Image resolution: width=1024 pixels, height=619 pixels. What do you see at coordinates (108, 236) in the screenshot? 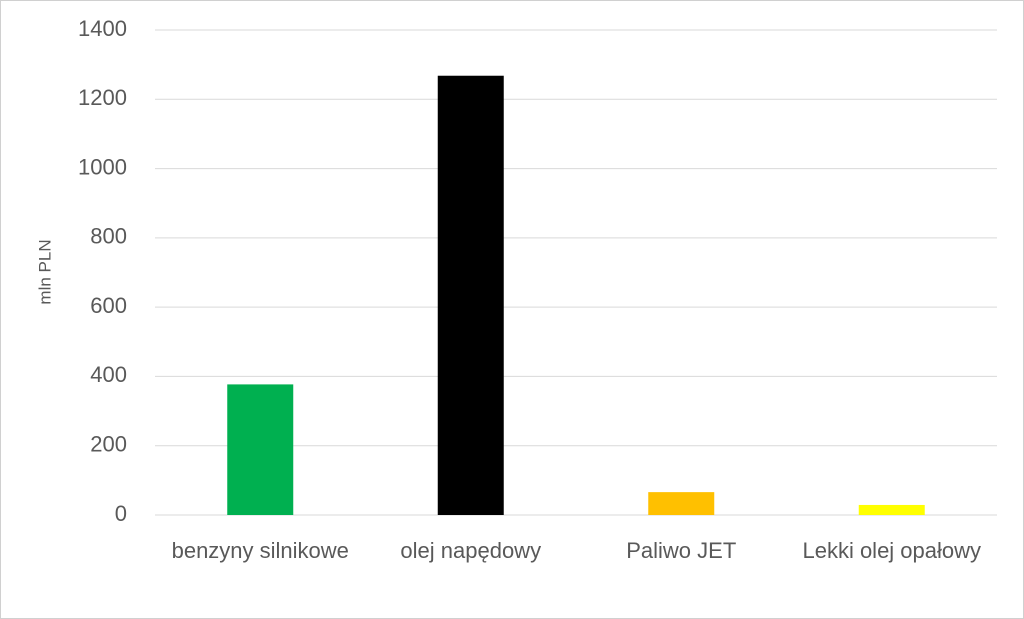
I see `y-tick-label: 800` at bounding box center [108, 236].